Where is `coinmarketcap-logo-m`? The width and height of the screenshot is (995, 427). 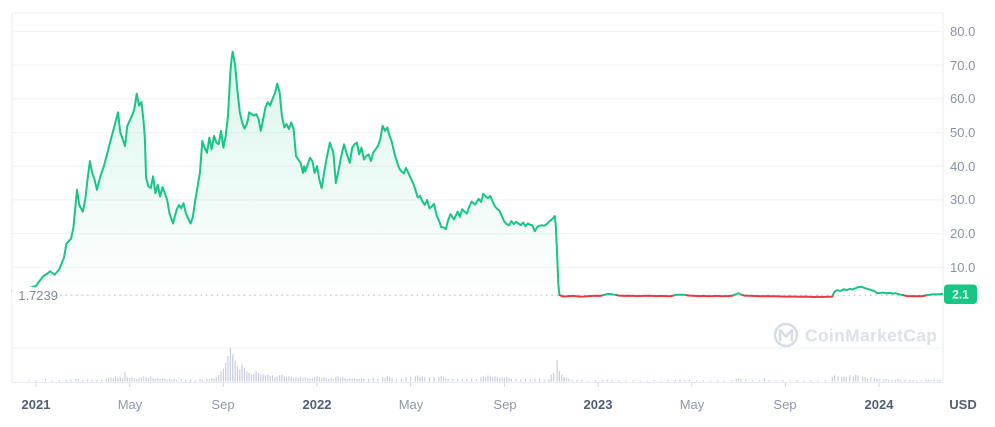 coinmarketcap-logo-m is located at coordinates (786, 335).